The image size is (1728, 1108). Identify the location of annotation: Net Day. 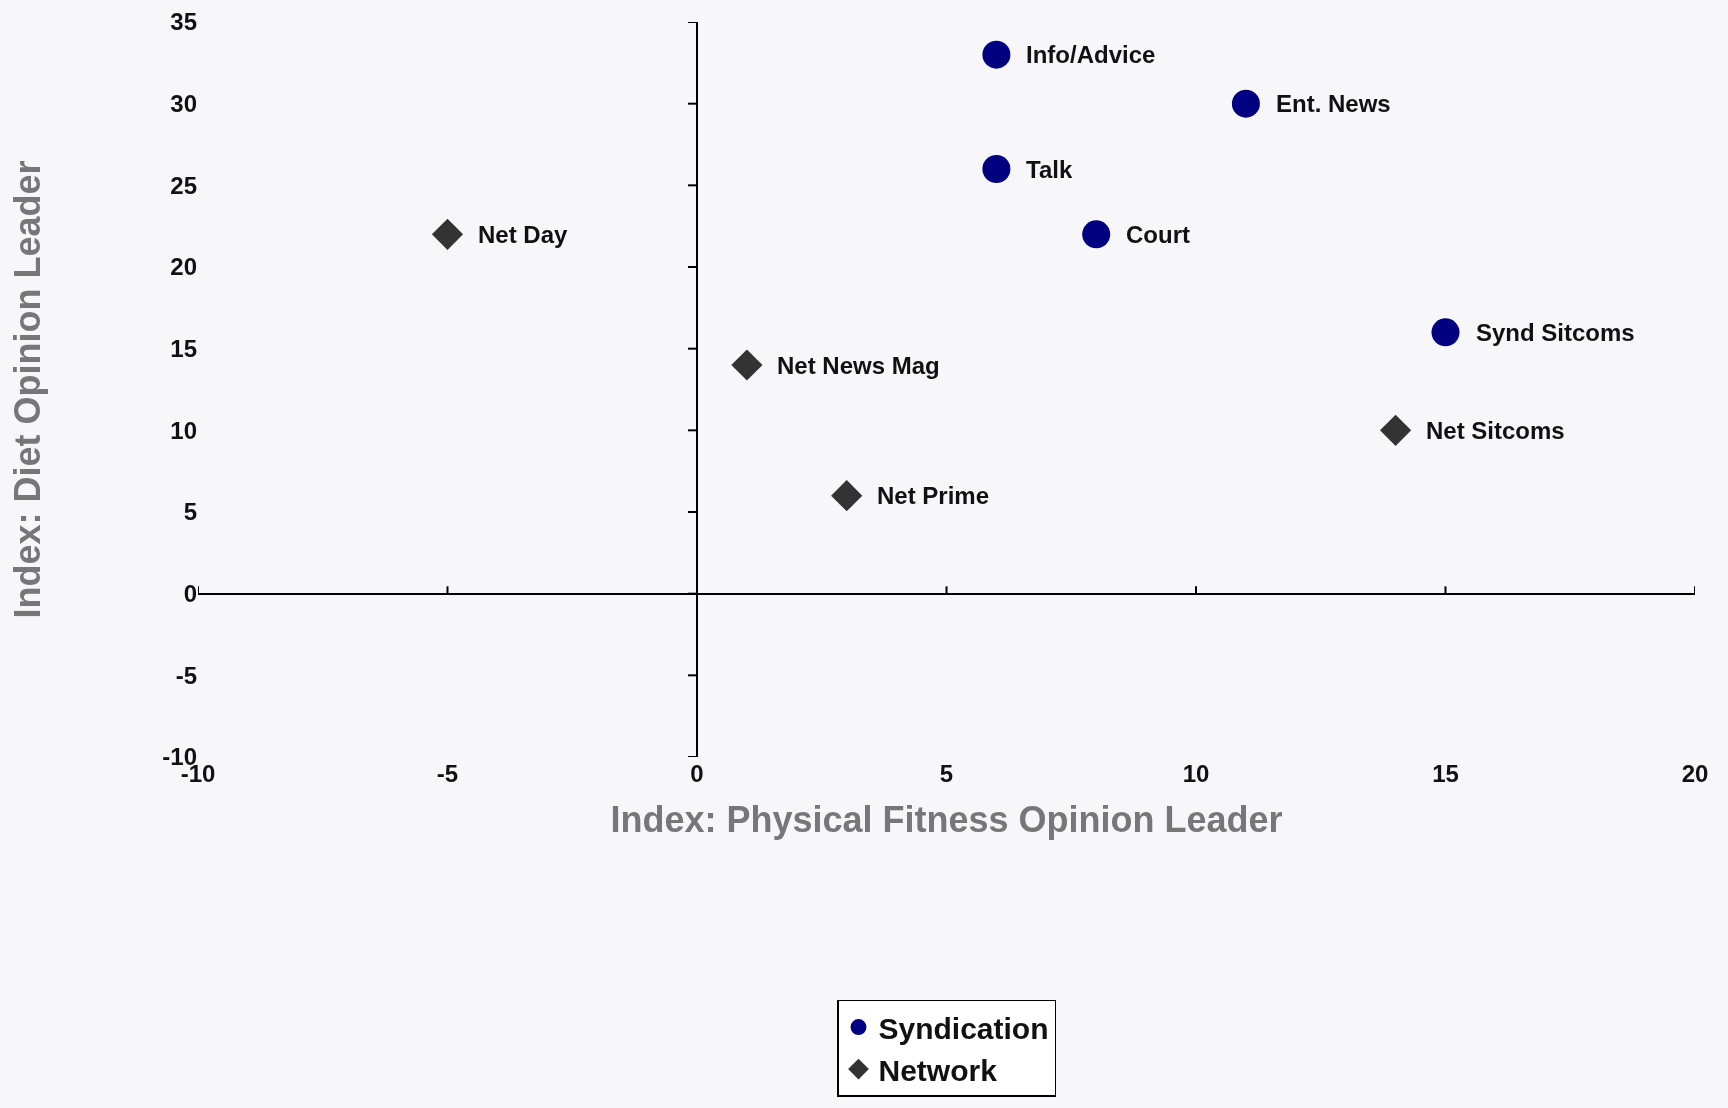
(523, 234).